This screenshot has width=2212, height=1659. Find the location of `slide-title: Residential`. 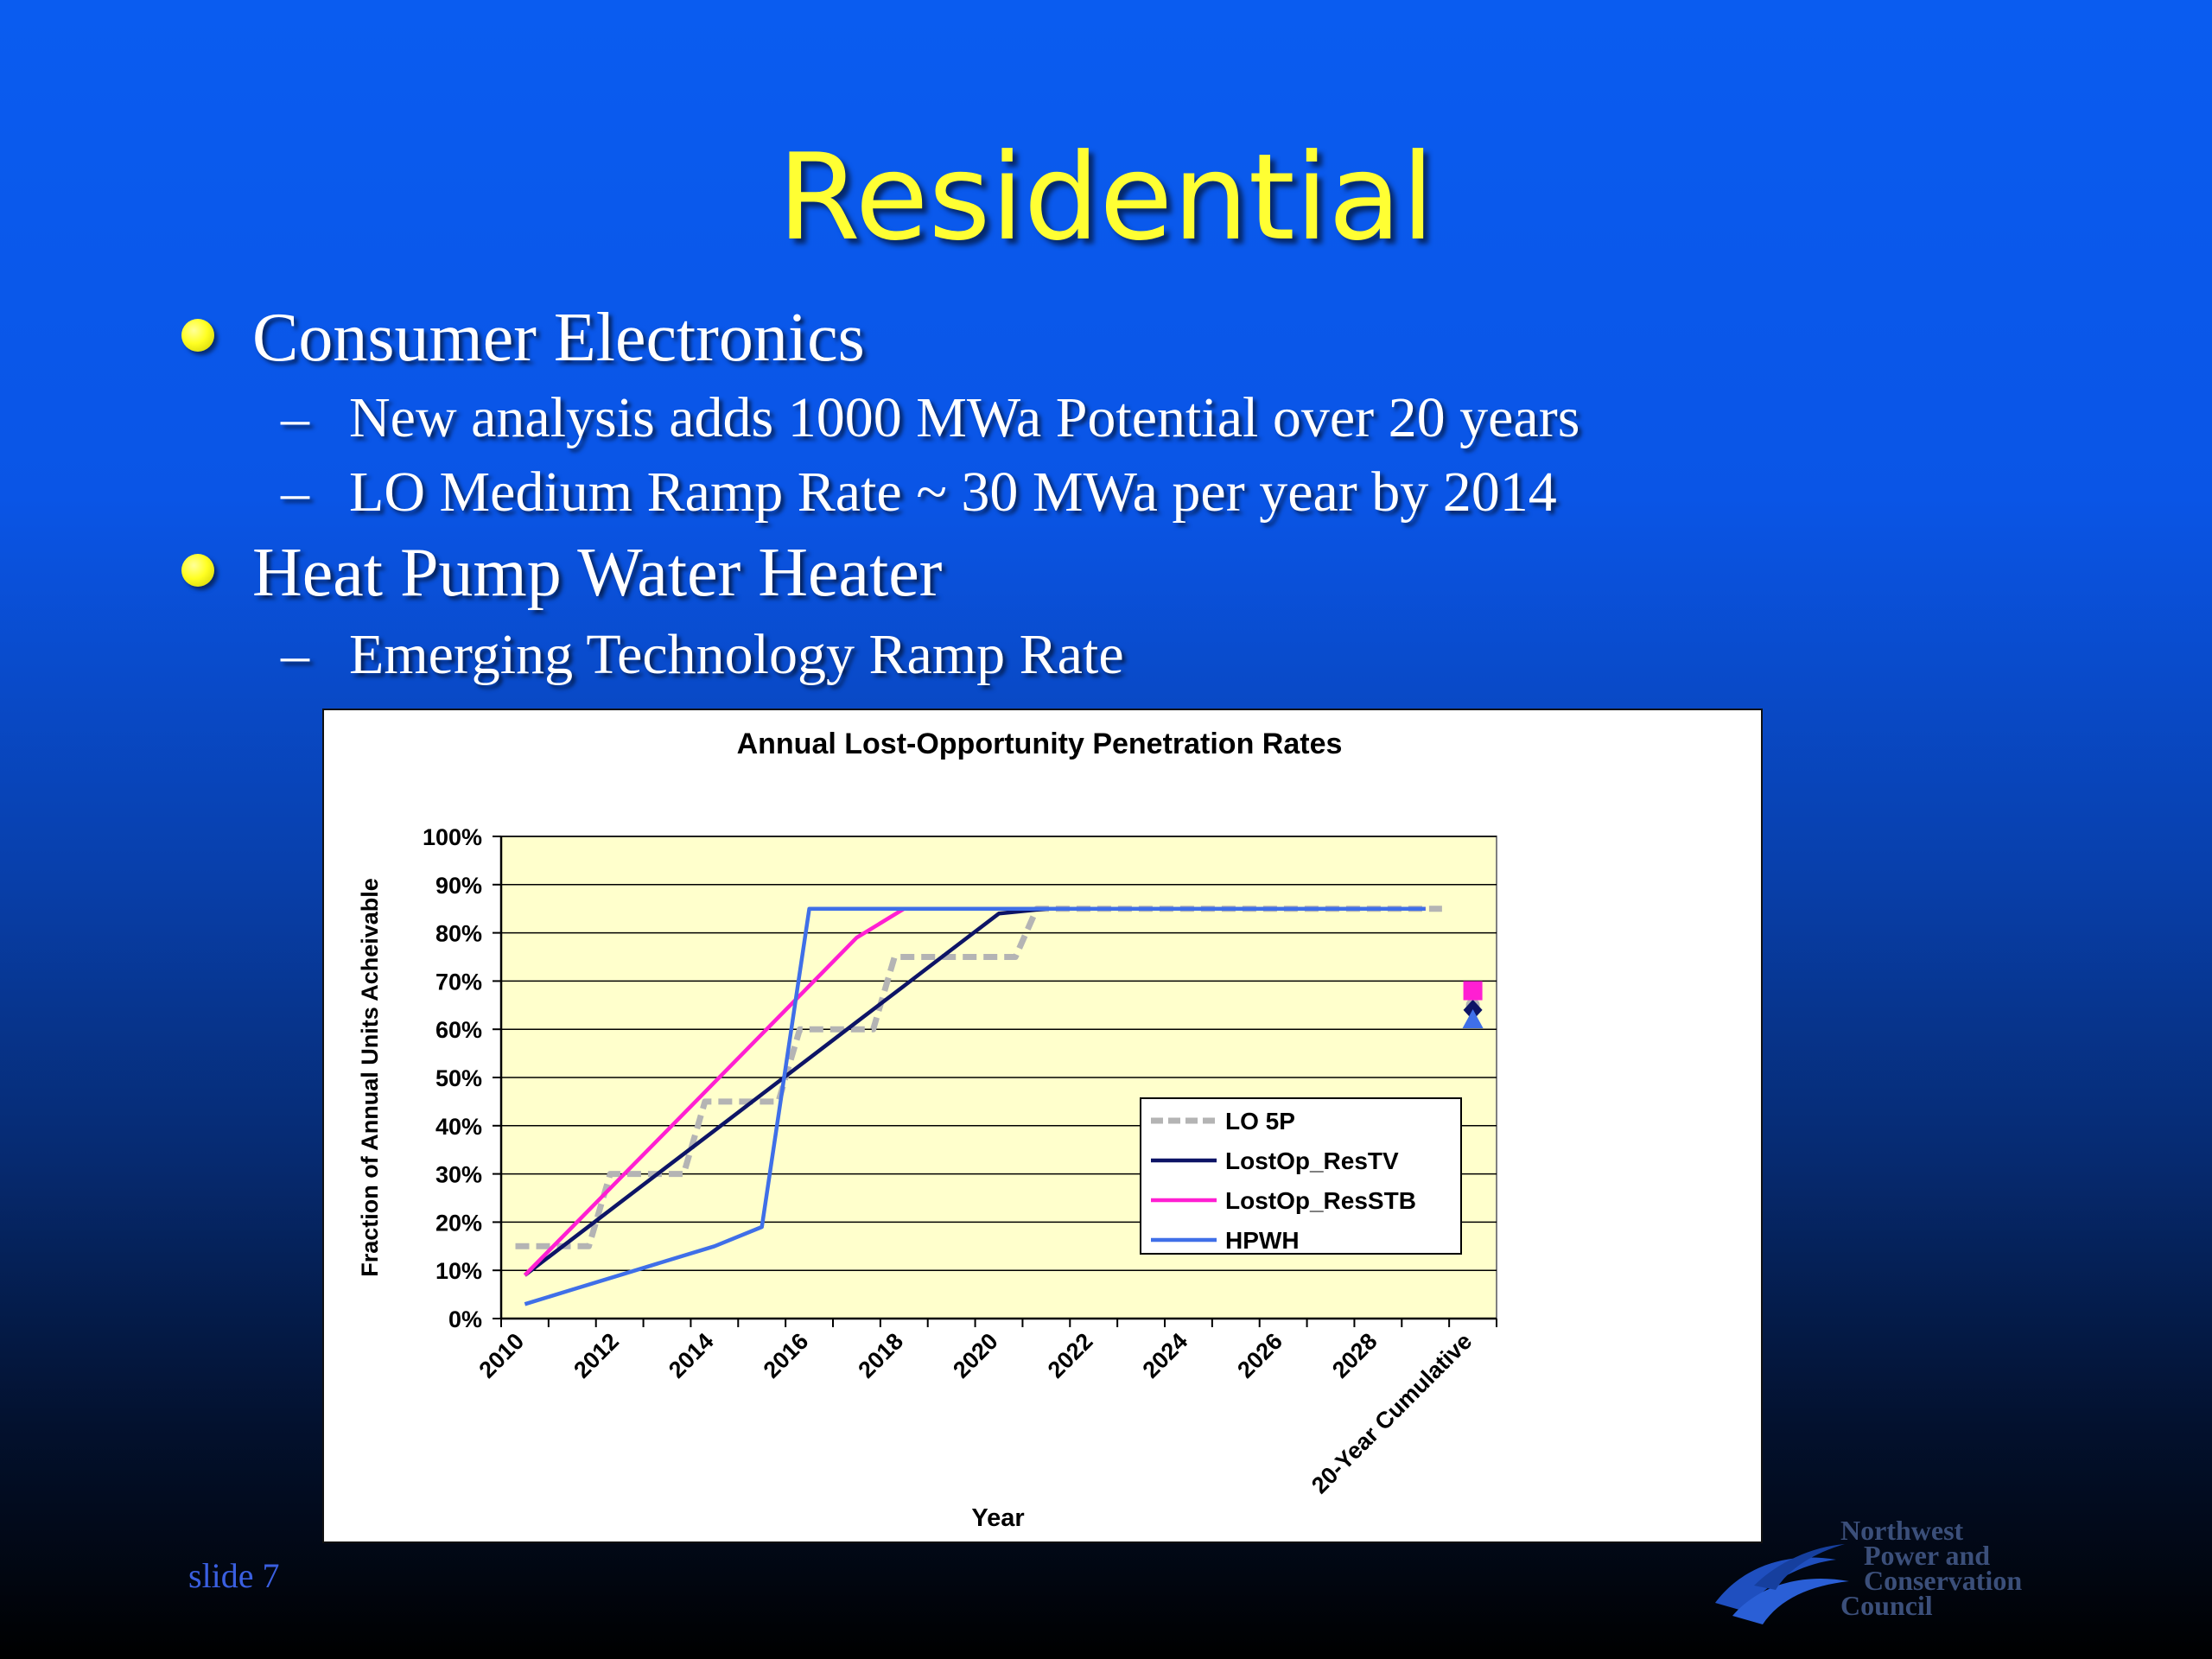

slide-title: Residential is located at coordinates (1106, 197).